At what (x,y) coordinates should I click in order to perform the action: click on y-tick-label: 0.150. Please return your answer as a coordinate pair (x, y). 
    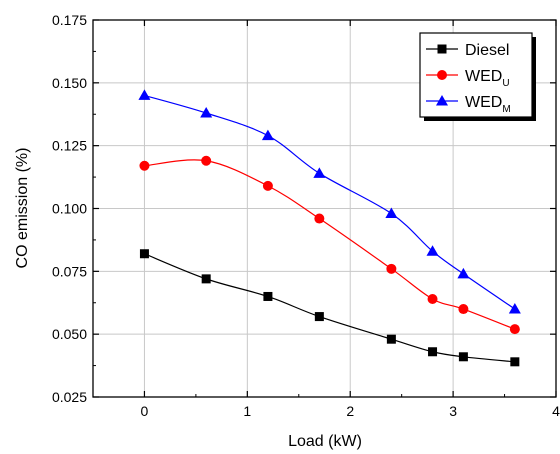
    Looking at the image, I should click on (69, 83).